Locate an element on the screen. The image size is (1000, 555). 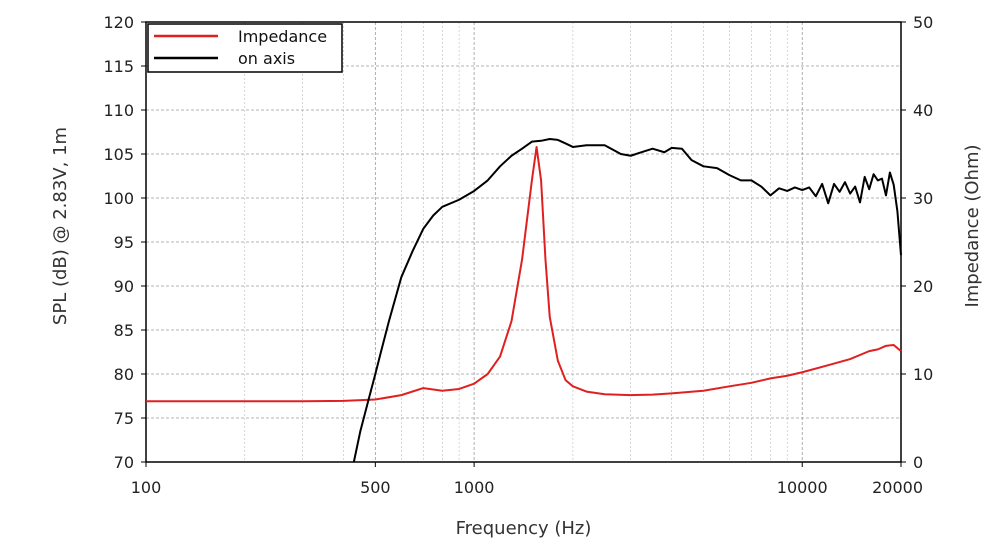
legend-label-on-axis: on axis is located at coordinates (266, 58).